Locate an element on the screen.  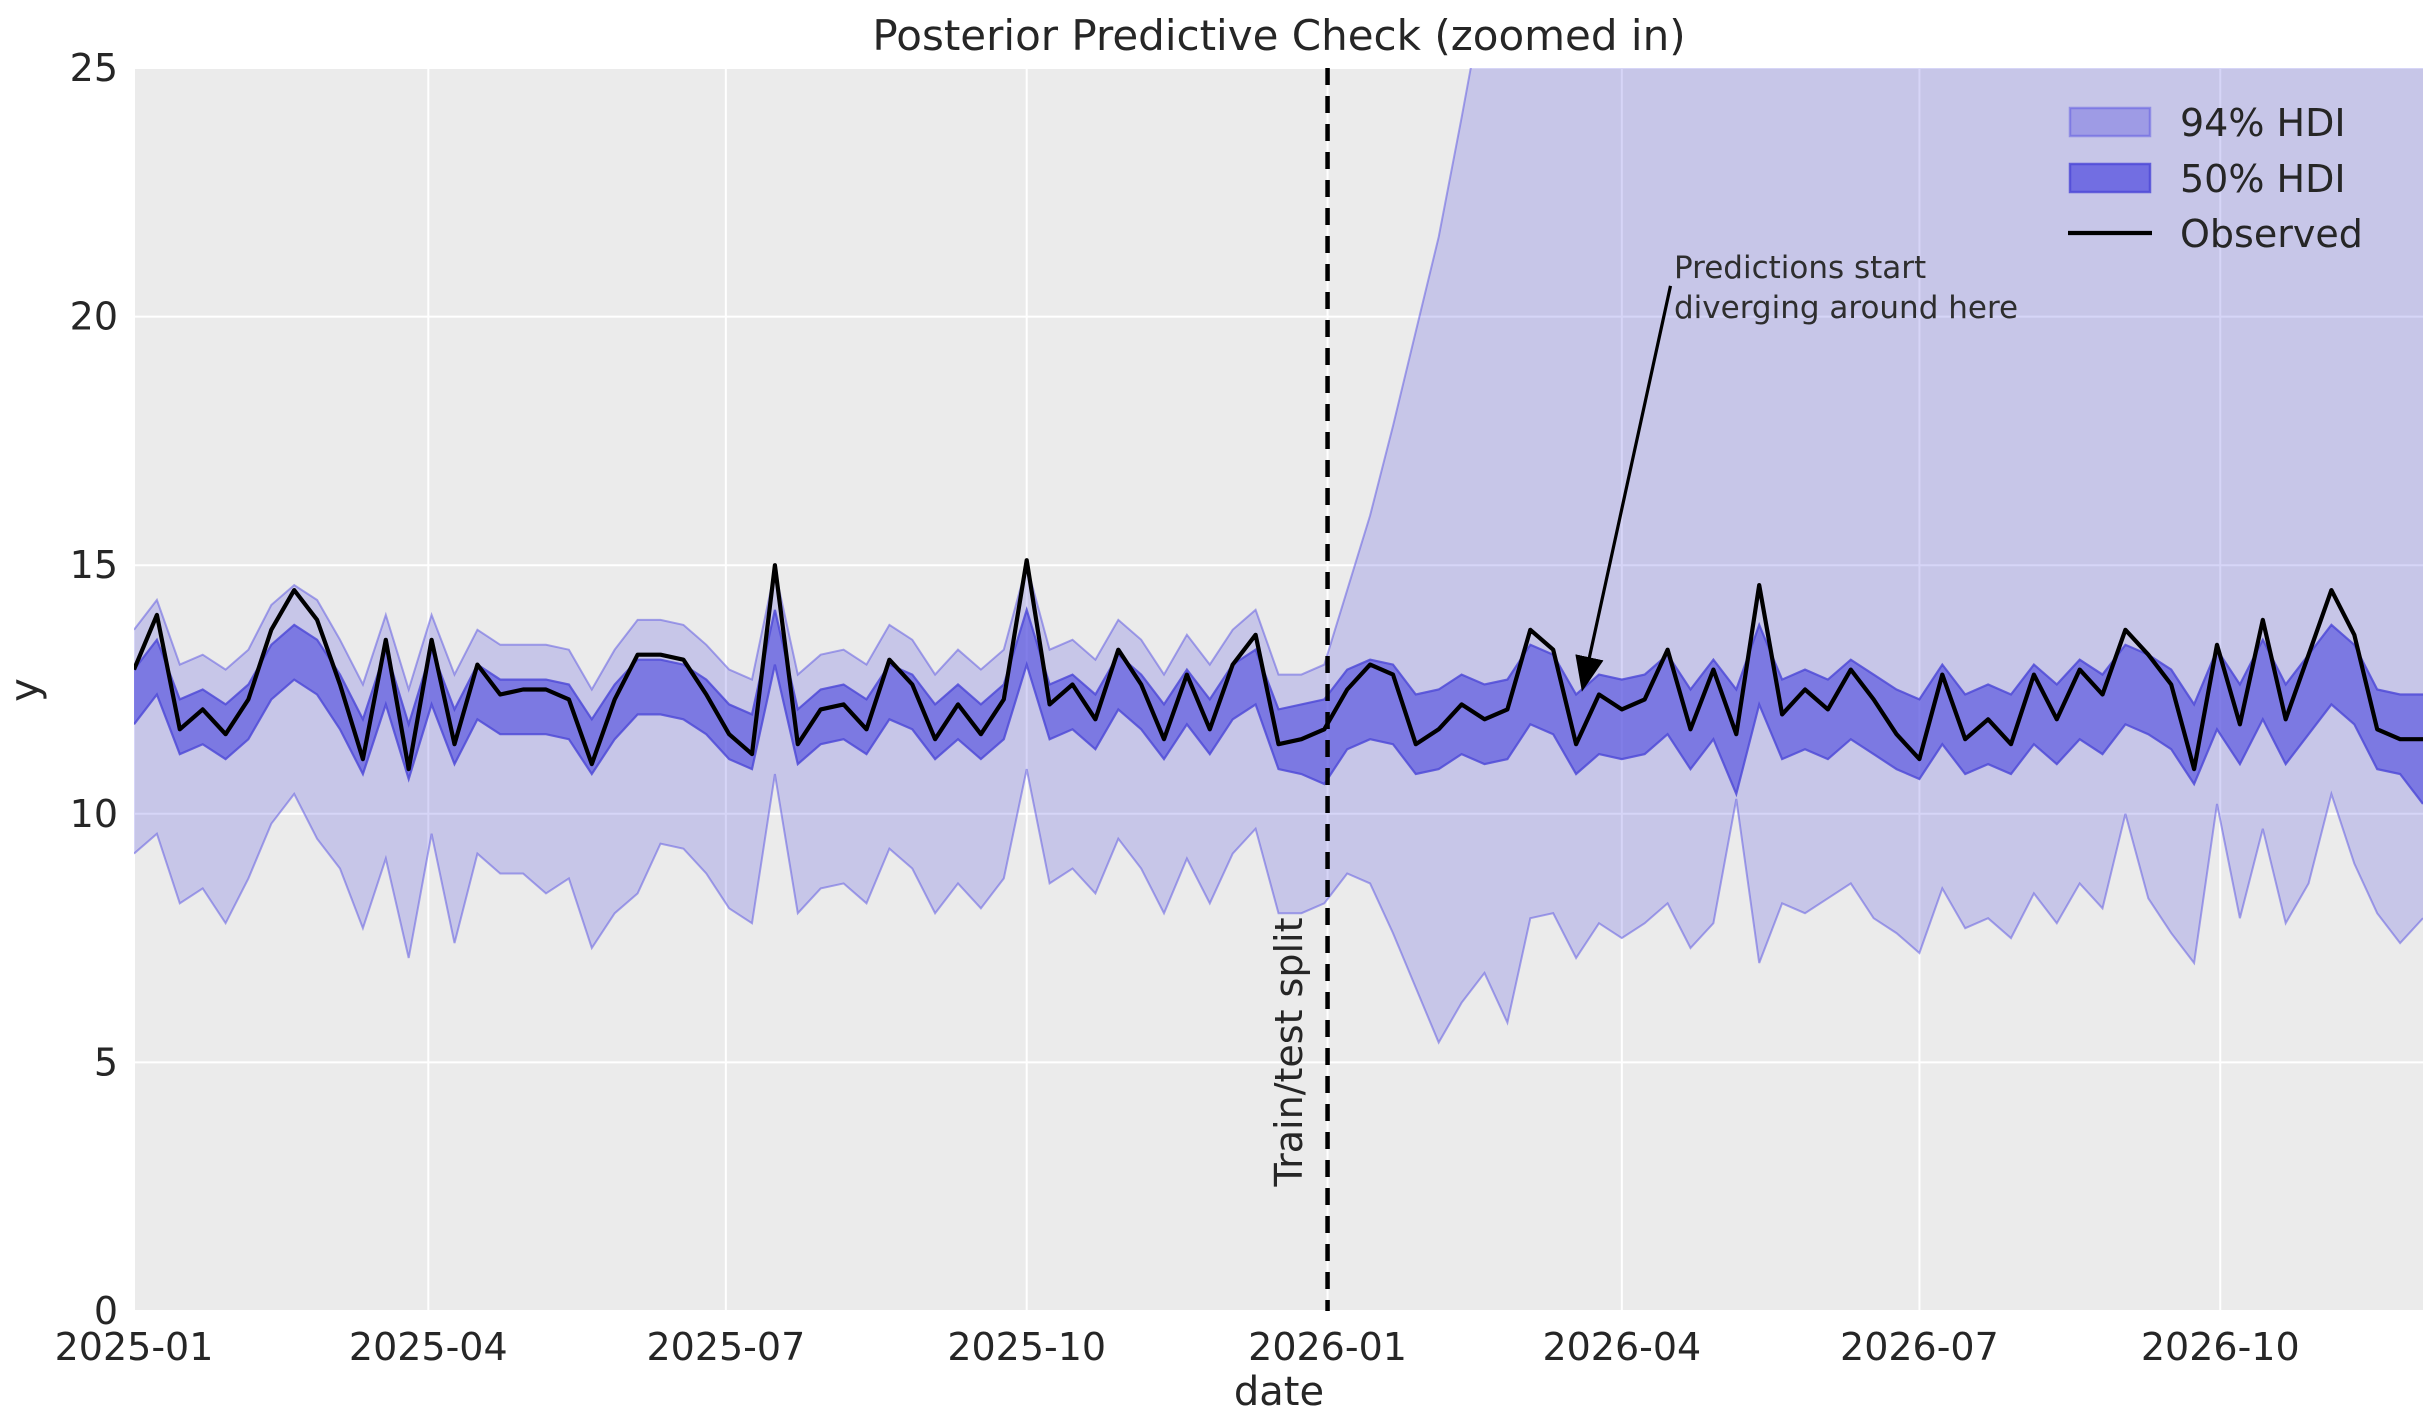
y-tick-label: 20 is located at coordinates (94, 317).